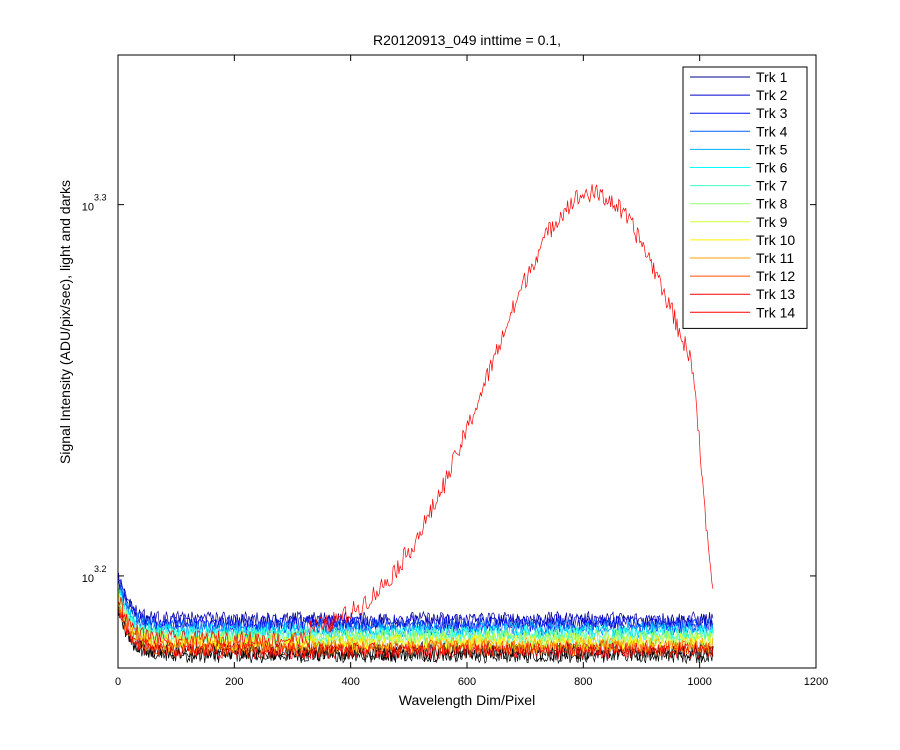 This screenshot has width=900, height=750. I want to click on x-tick-label: 1200, so click(816, 682).